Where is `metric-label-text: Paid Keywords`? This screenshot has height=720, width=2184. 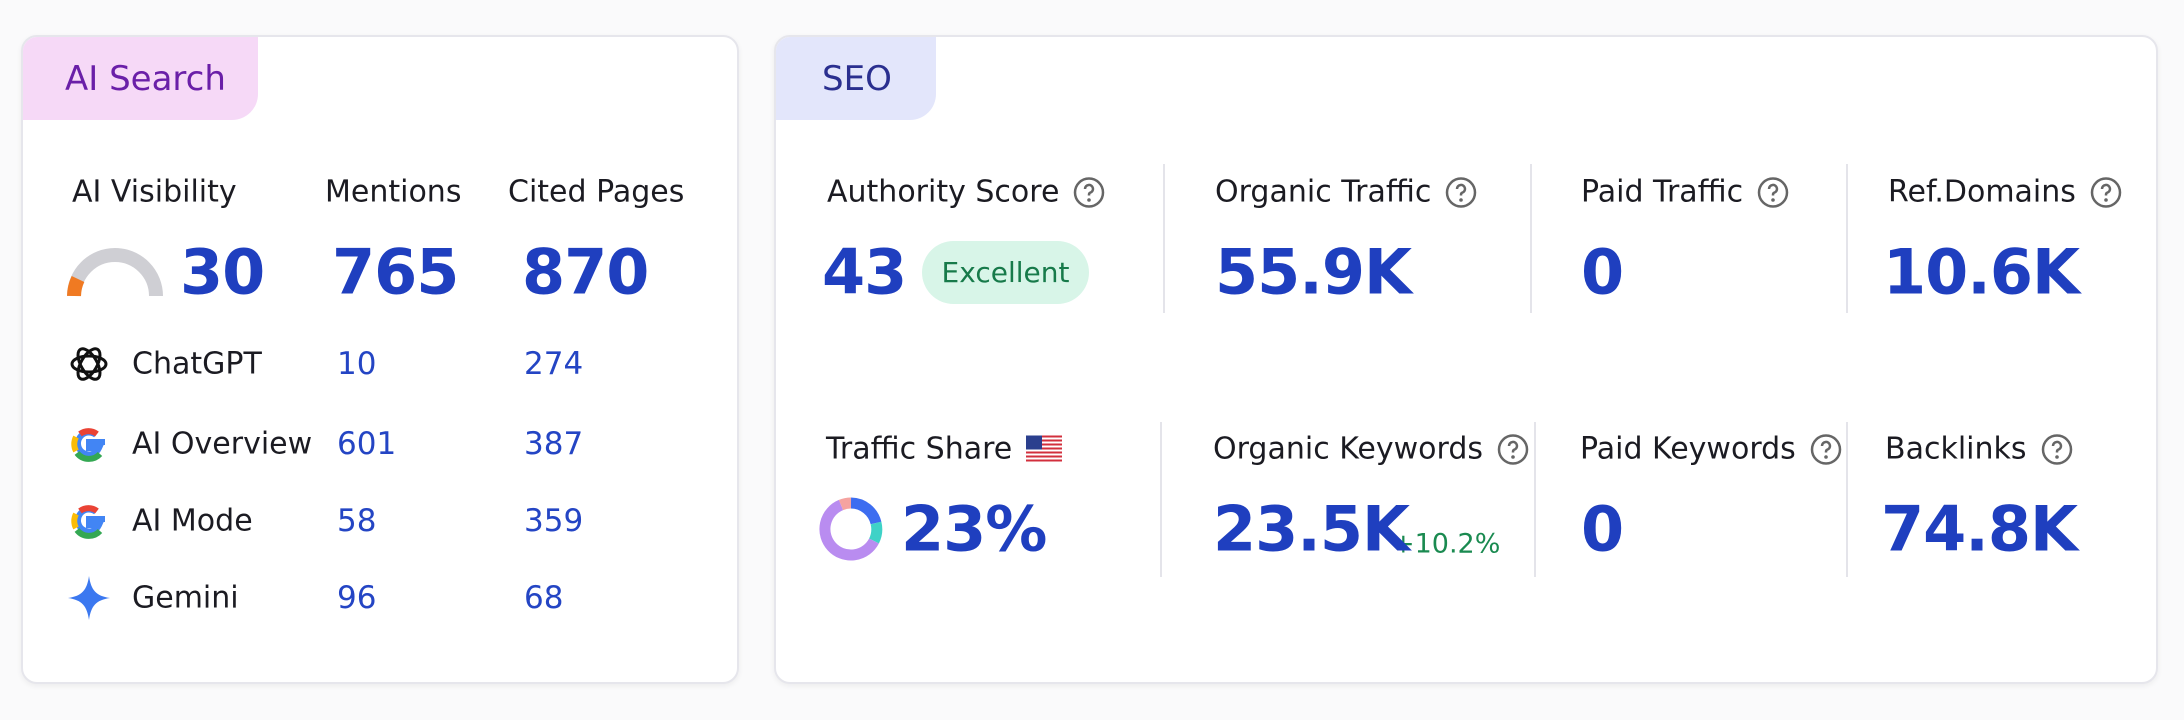
metric-label-text: Paid Keywords is located at coordinates (1688, 449).